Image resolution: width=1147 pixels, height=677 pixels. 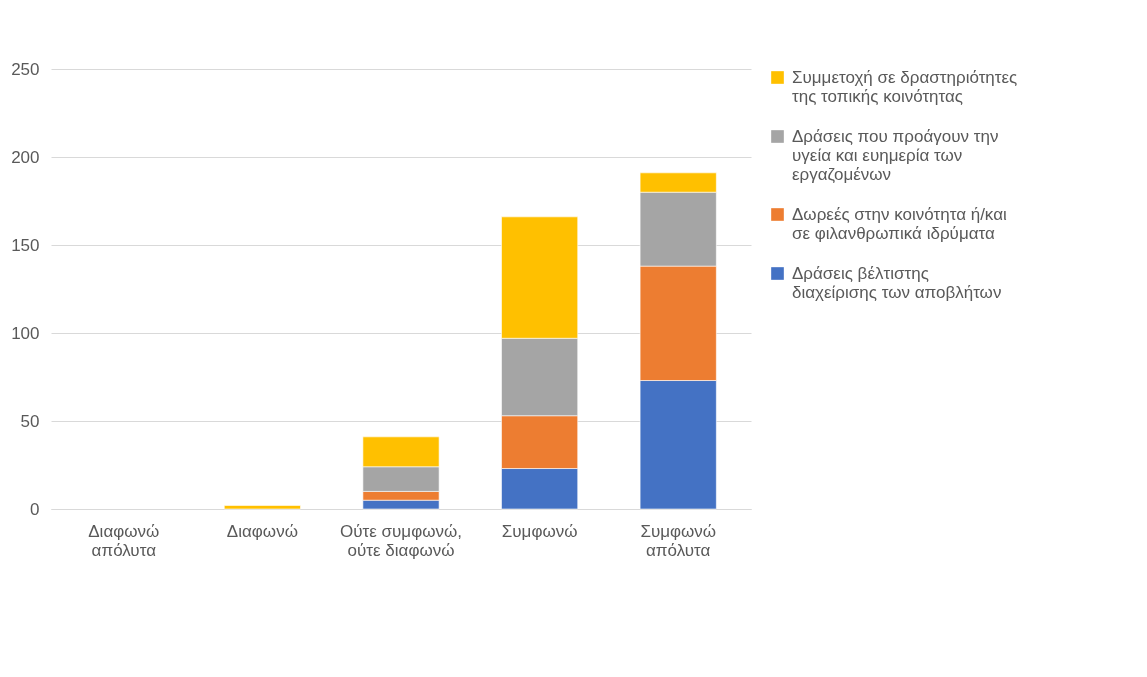 I want to click on legend-label: Δράσεις που προάγουν την υγεία και ευημερία των εργαζομένων, so click(x=895, y=155).